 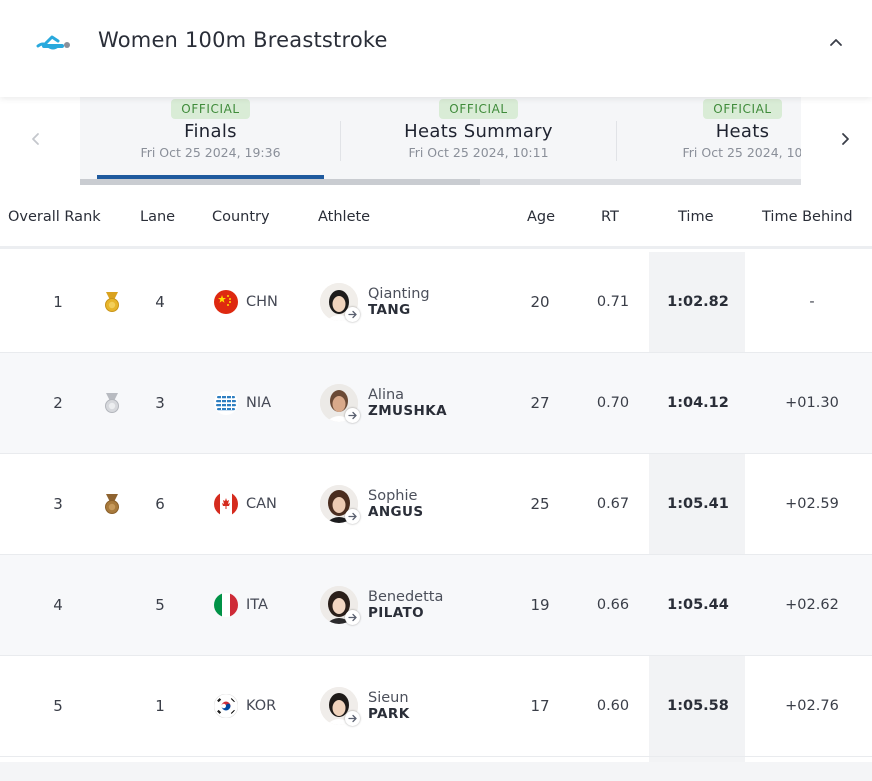 I want to click on silver-medal-icon, so click(x=112, y=403).